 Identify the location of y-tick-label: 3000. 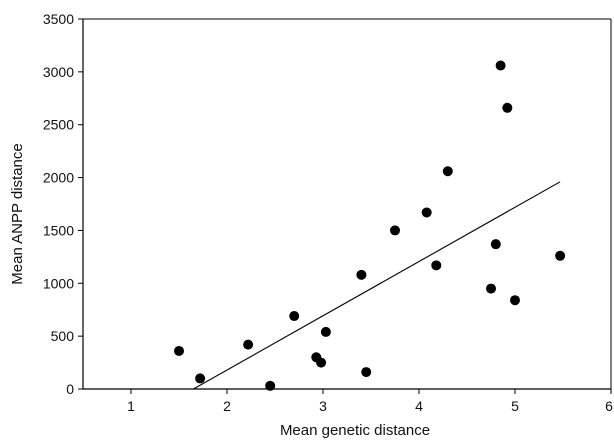
(58, 72).